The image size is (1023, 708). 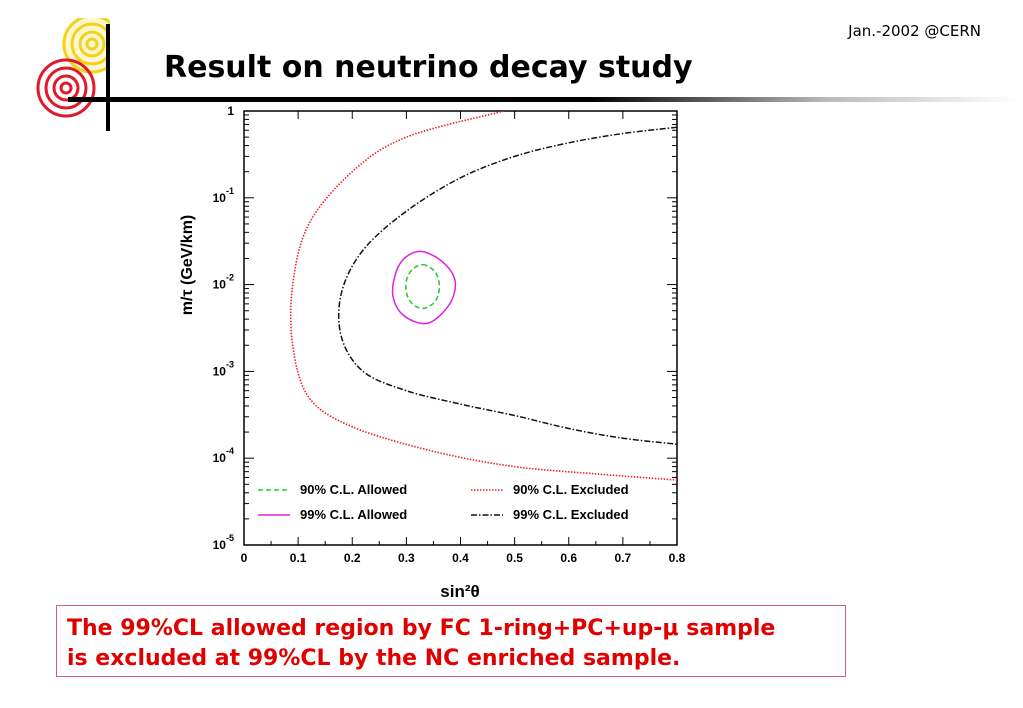 I want to click on x-tick-label: 0.8, so click(x=677, y=558).